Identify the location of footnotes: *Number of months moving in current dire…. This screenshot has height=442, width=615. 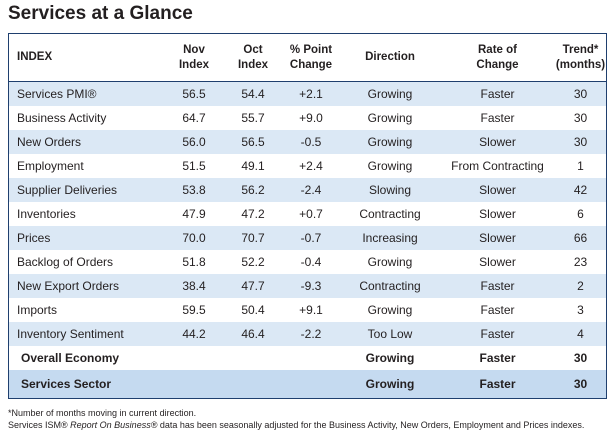
(296, 419).